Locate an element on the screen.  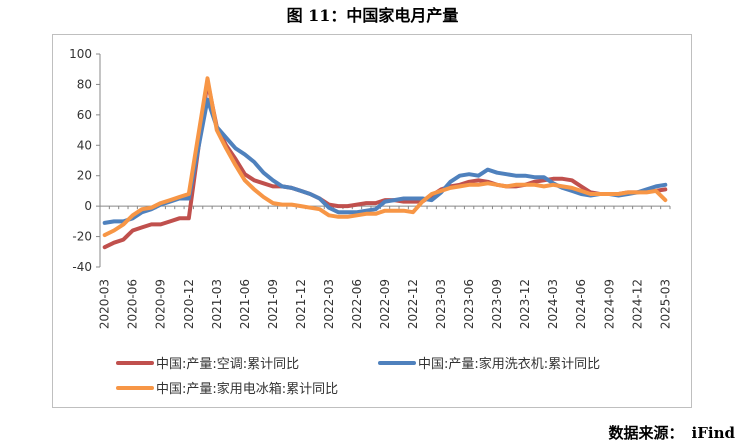
figure-title: 图 11：中国家电月产量 is located at coordinates (372, 15).